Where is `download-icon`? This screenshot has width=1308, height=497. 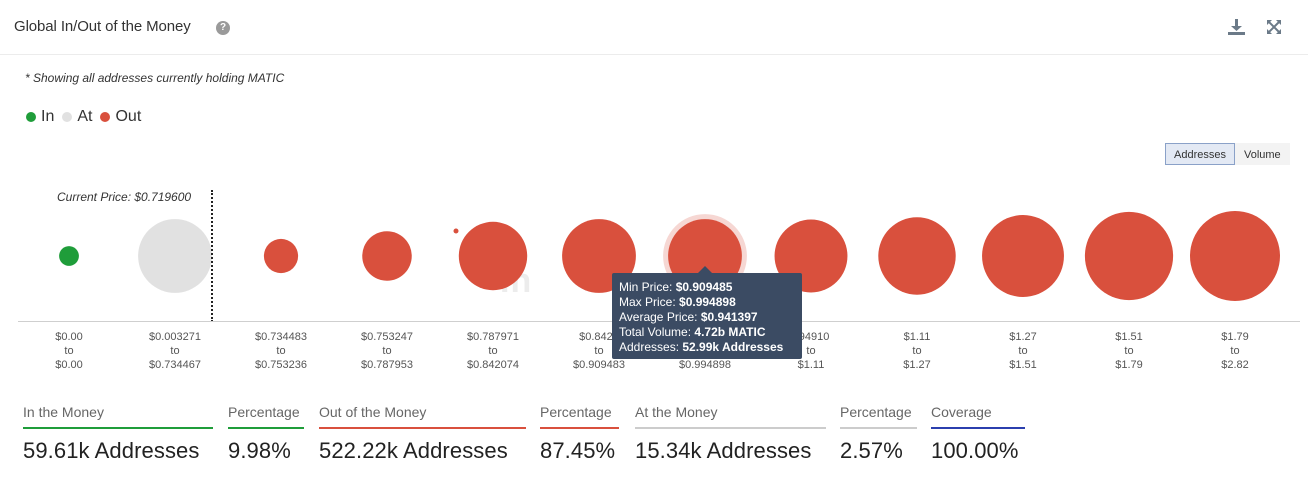
download-icon is located at coordinates (1236, 27).